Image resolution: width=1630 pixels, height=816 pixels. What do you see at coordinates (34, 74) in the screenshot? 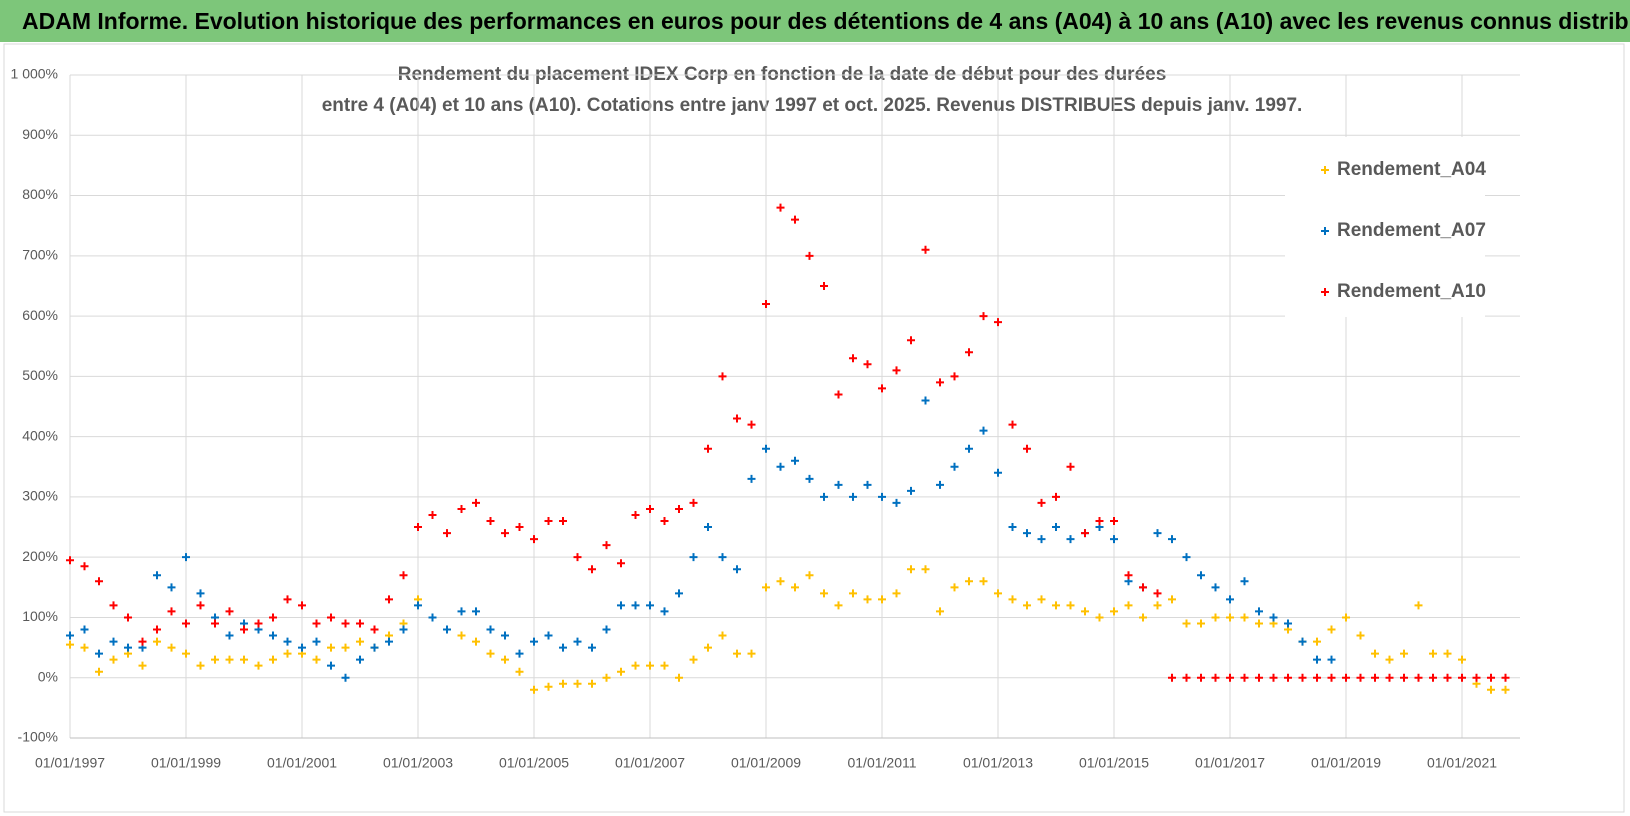
I see `y-tick-label: 1 000%` at bounding box center [34, 74].